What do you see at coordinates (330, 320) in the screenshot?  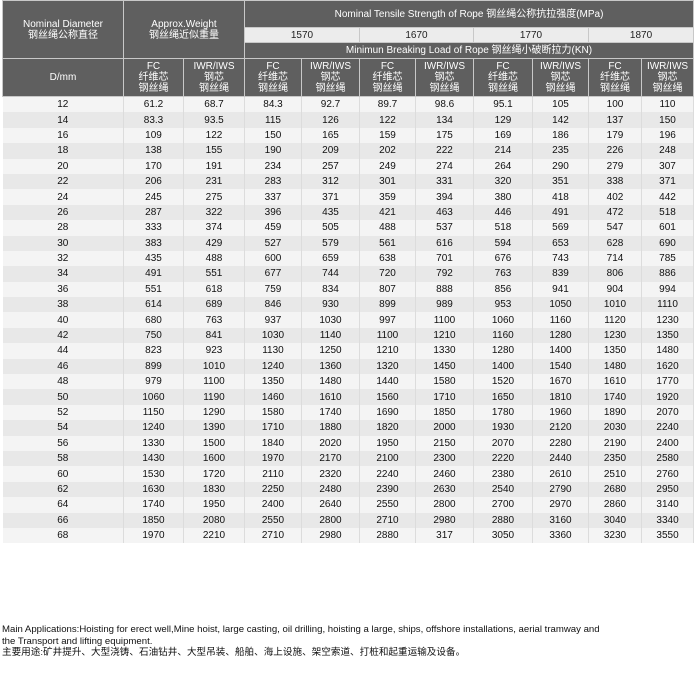 I see `value-cell: 1030` at bounding box center [330, 320].